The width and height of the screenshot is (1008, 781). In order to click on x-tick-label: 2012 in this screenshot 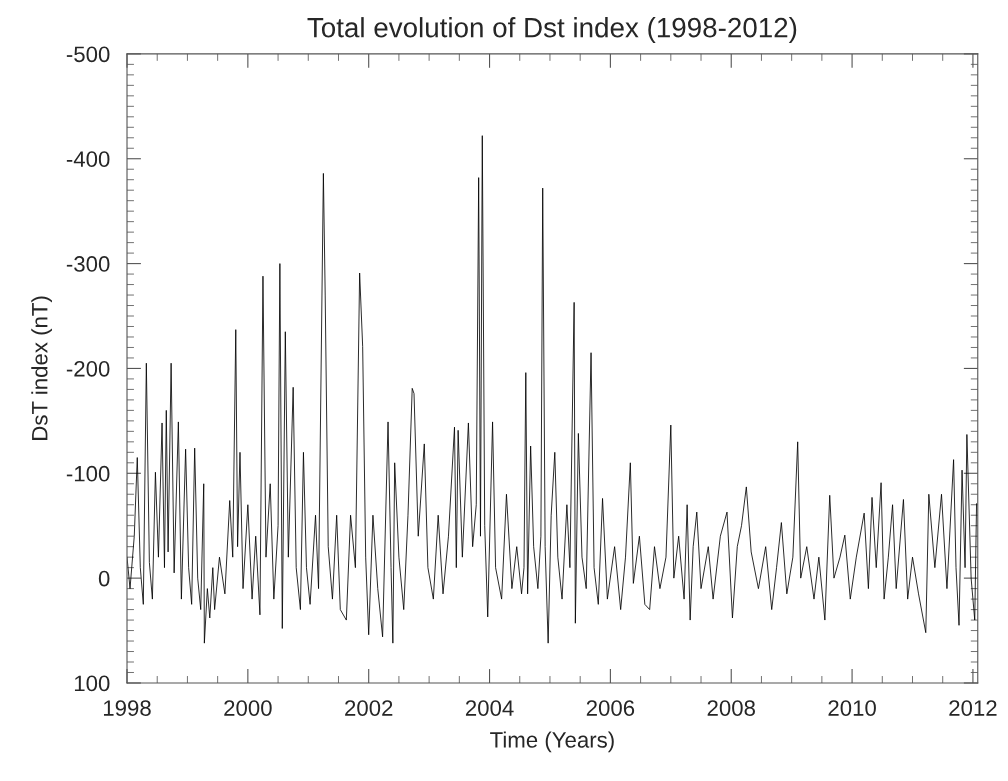, I will do `click(973, 708)`.